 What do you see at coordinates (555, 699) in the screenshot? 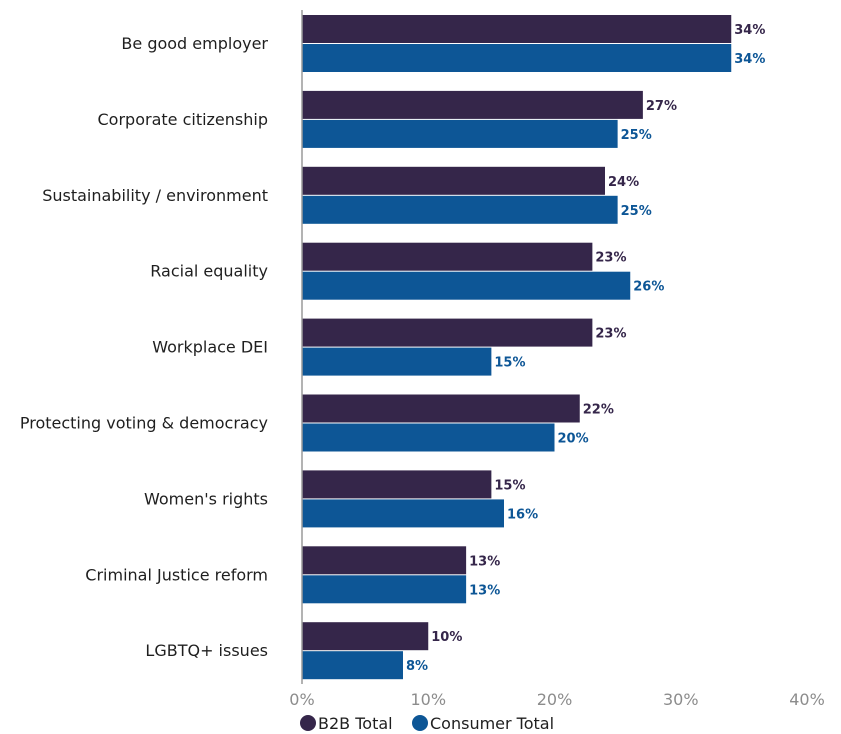
I see `x-tick-label: 20%` at bounding box center [555, 699].